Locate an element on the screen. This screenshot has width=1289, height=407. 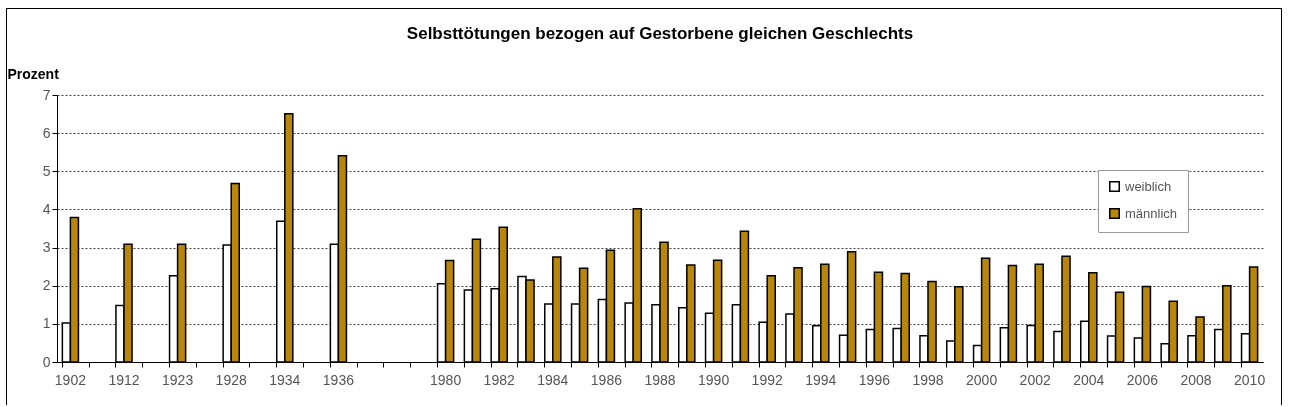
x-tick-label: 1902 is located at coordinates (70, 379).